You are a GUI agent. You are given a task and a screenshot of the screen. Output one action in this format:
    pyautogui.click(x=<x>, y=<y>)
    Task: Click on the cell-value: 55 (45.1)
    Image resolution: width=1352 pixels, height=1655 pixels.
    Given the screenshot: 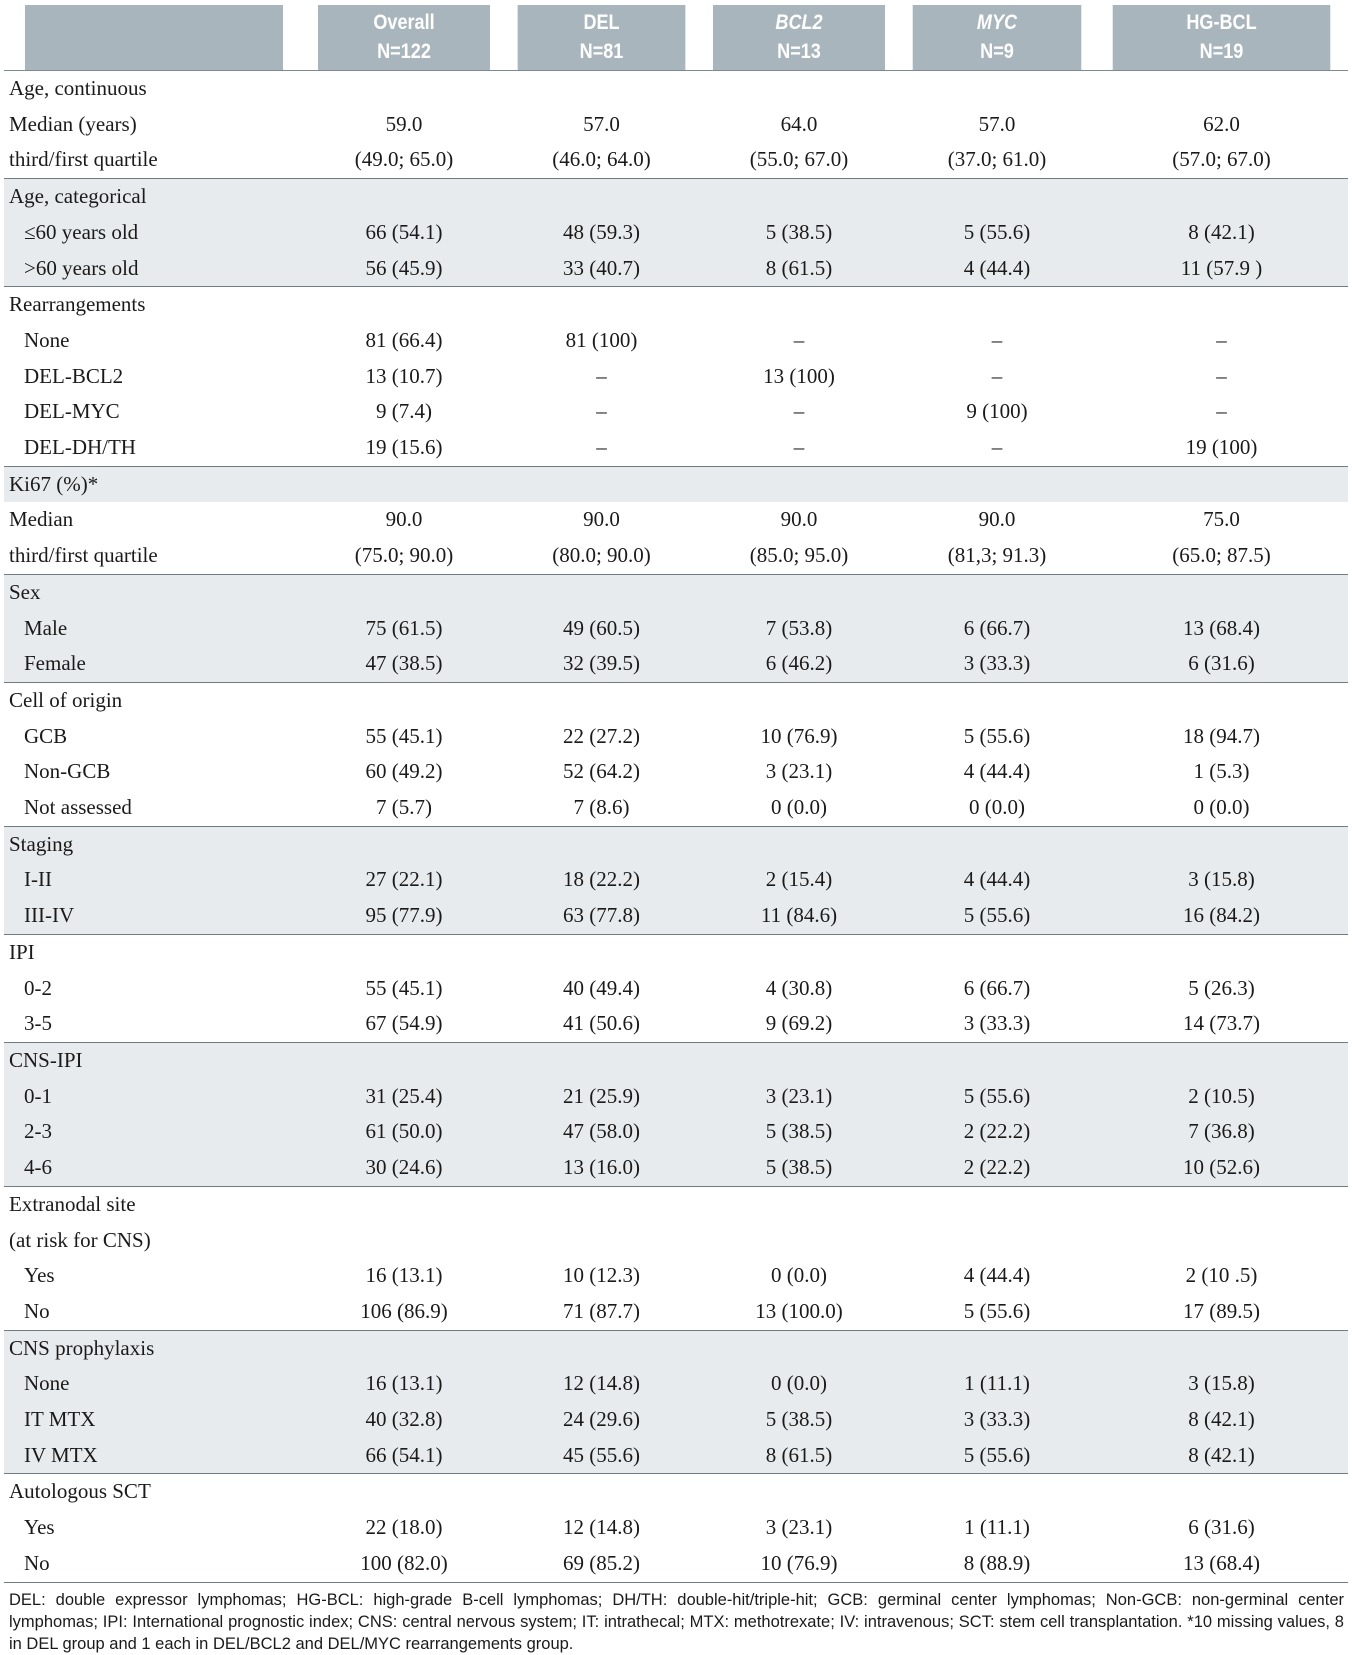 What is the action you would take?
    pyautogui.click(x=404, y=988)
    